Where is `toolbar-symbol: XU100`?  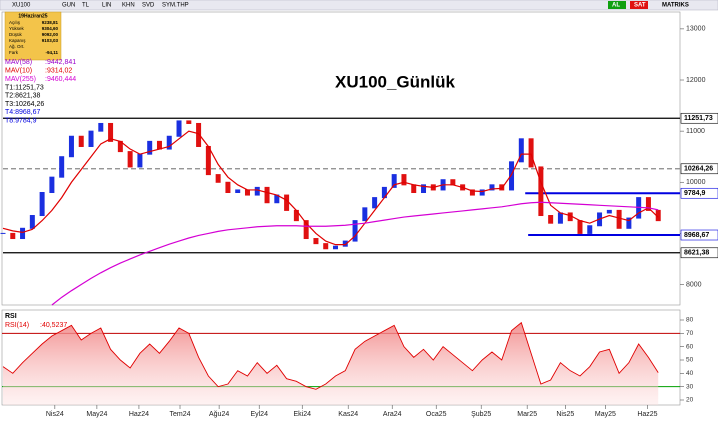 toolbar-symbol: XU100 is located at coordinates (21, 6).